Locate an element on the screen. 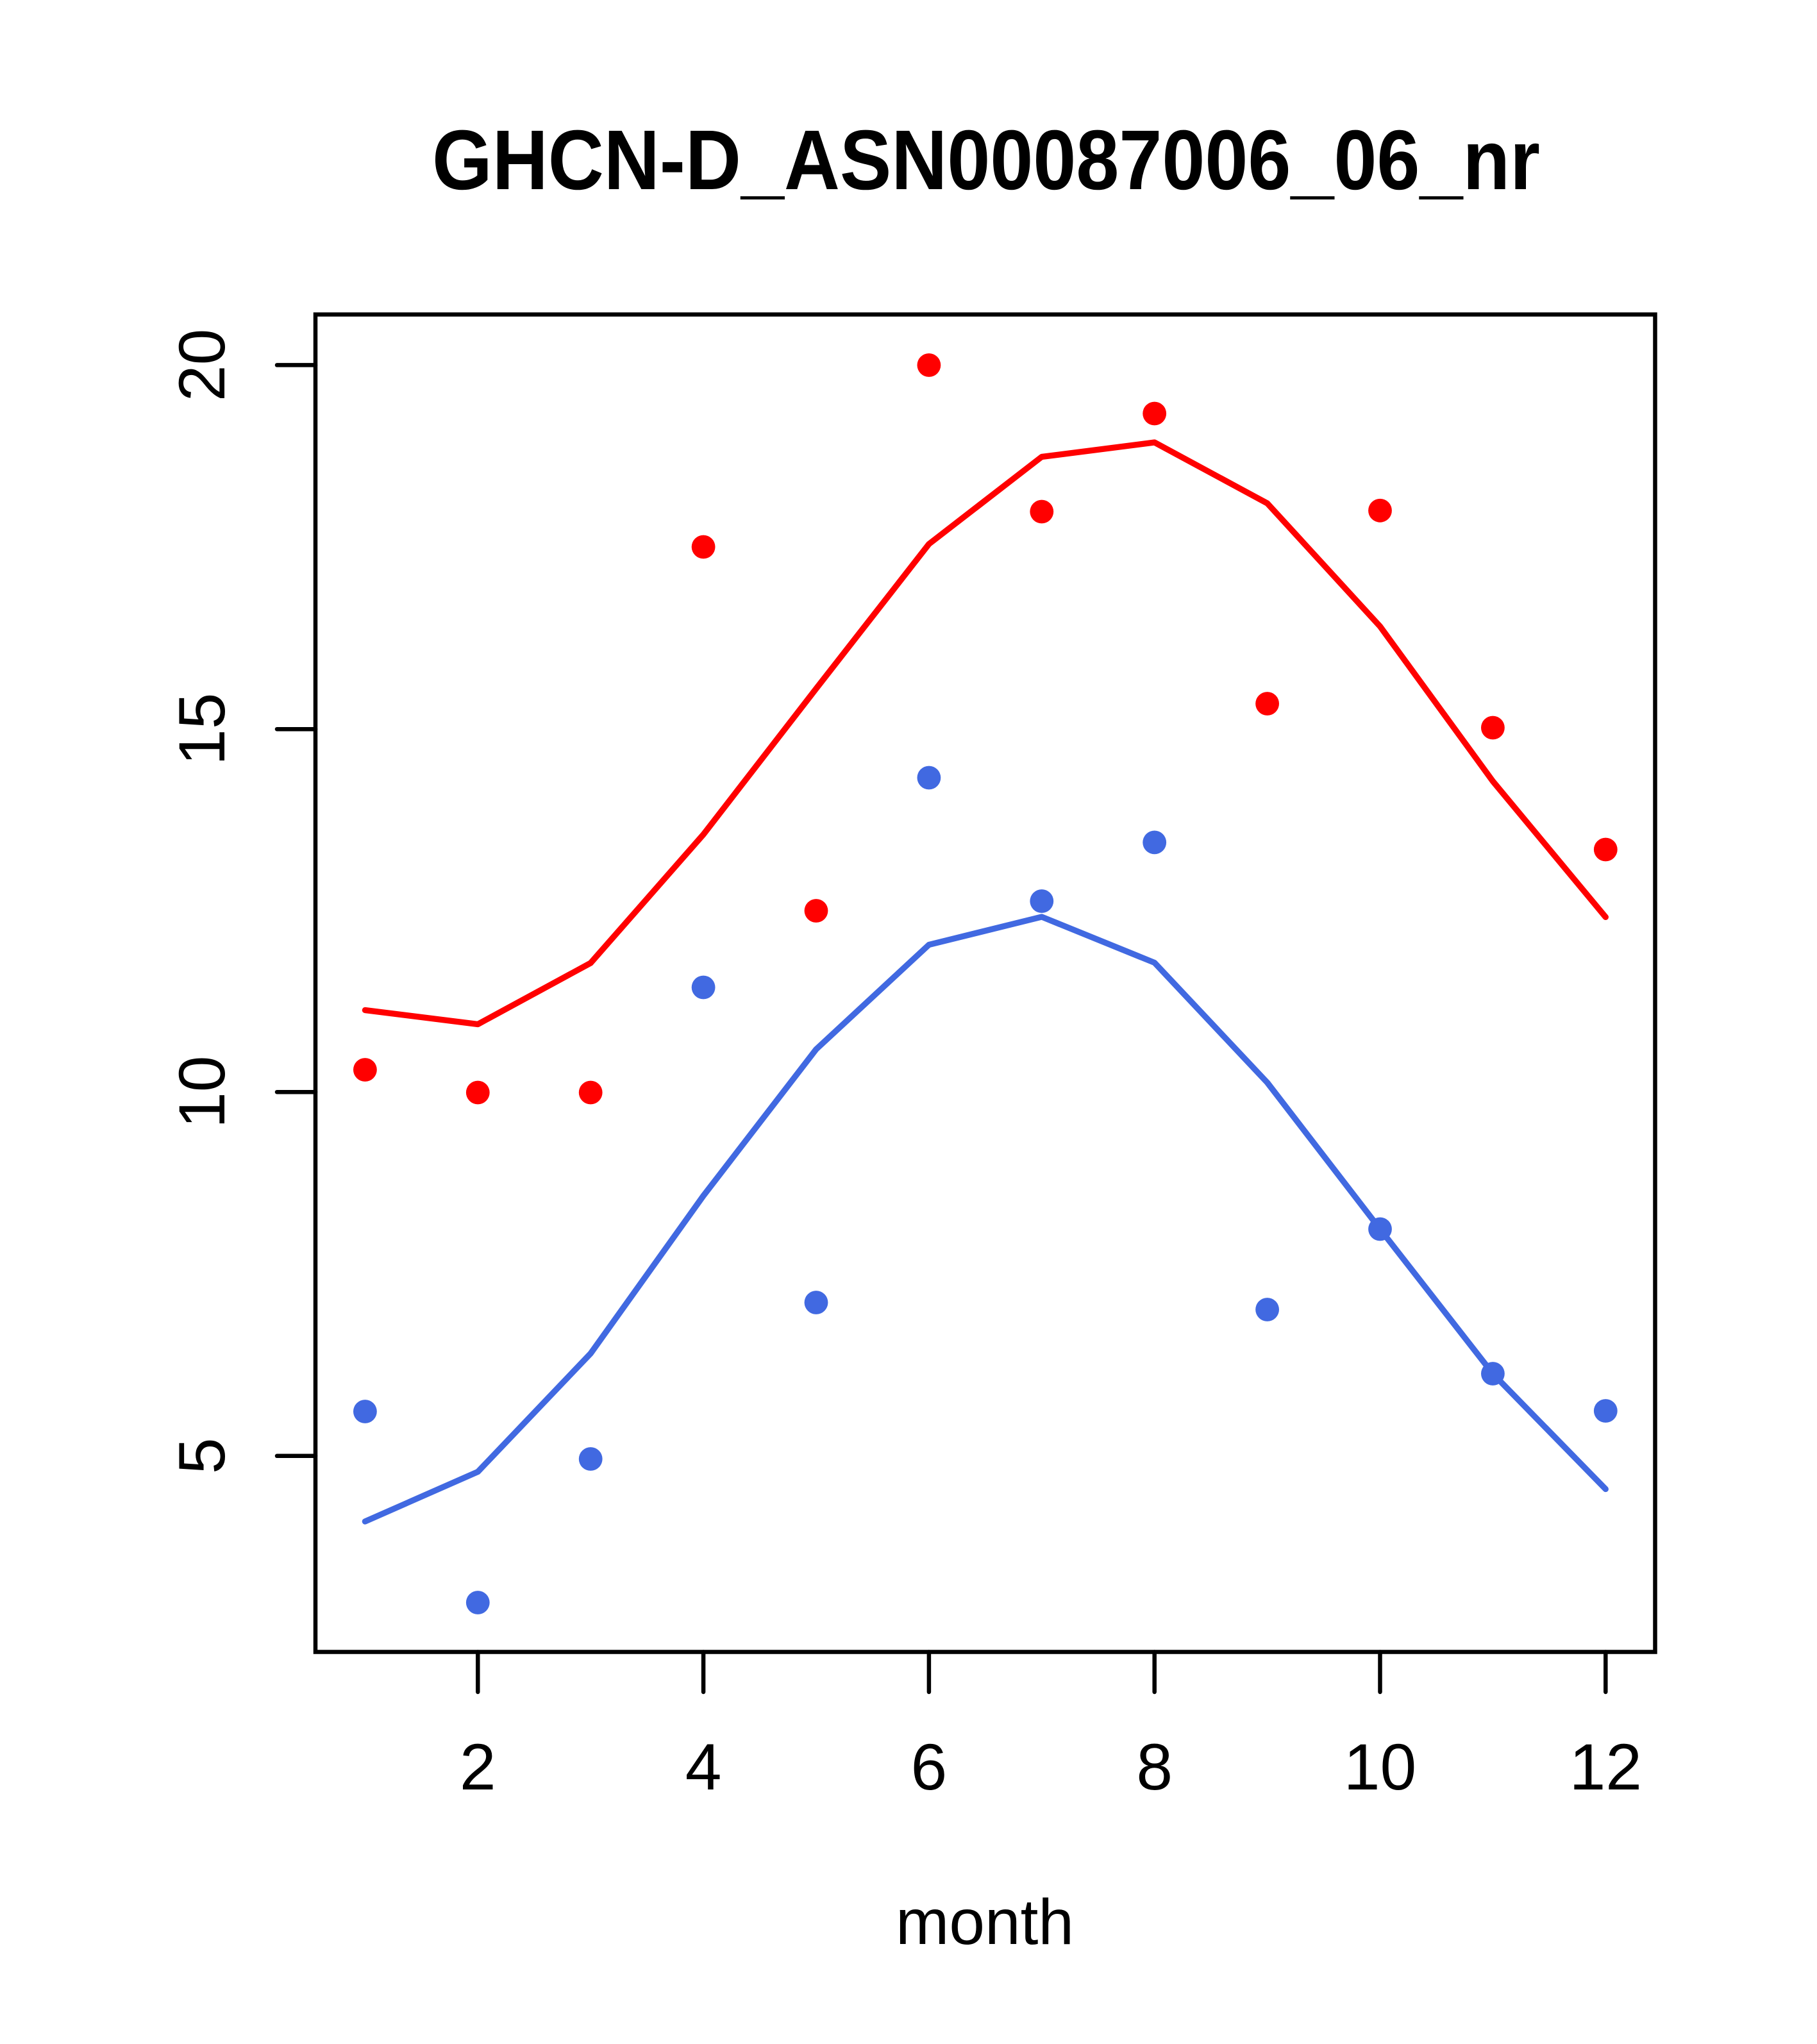 The image size is (1817, 2044). svg-text: 4 is located at coordinates (703, 1767).